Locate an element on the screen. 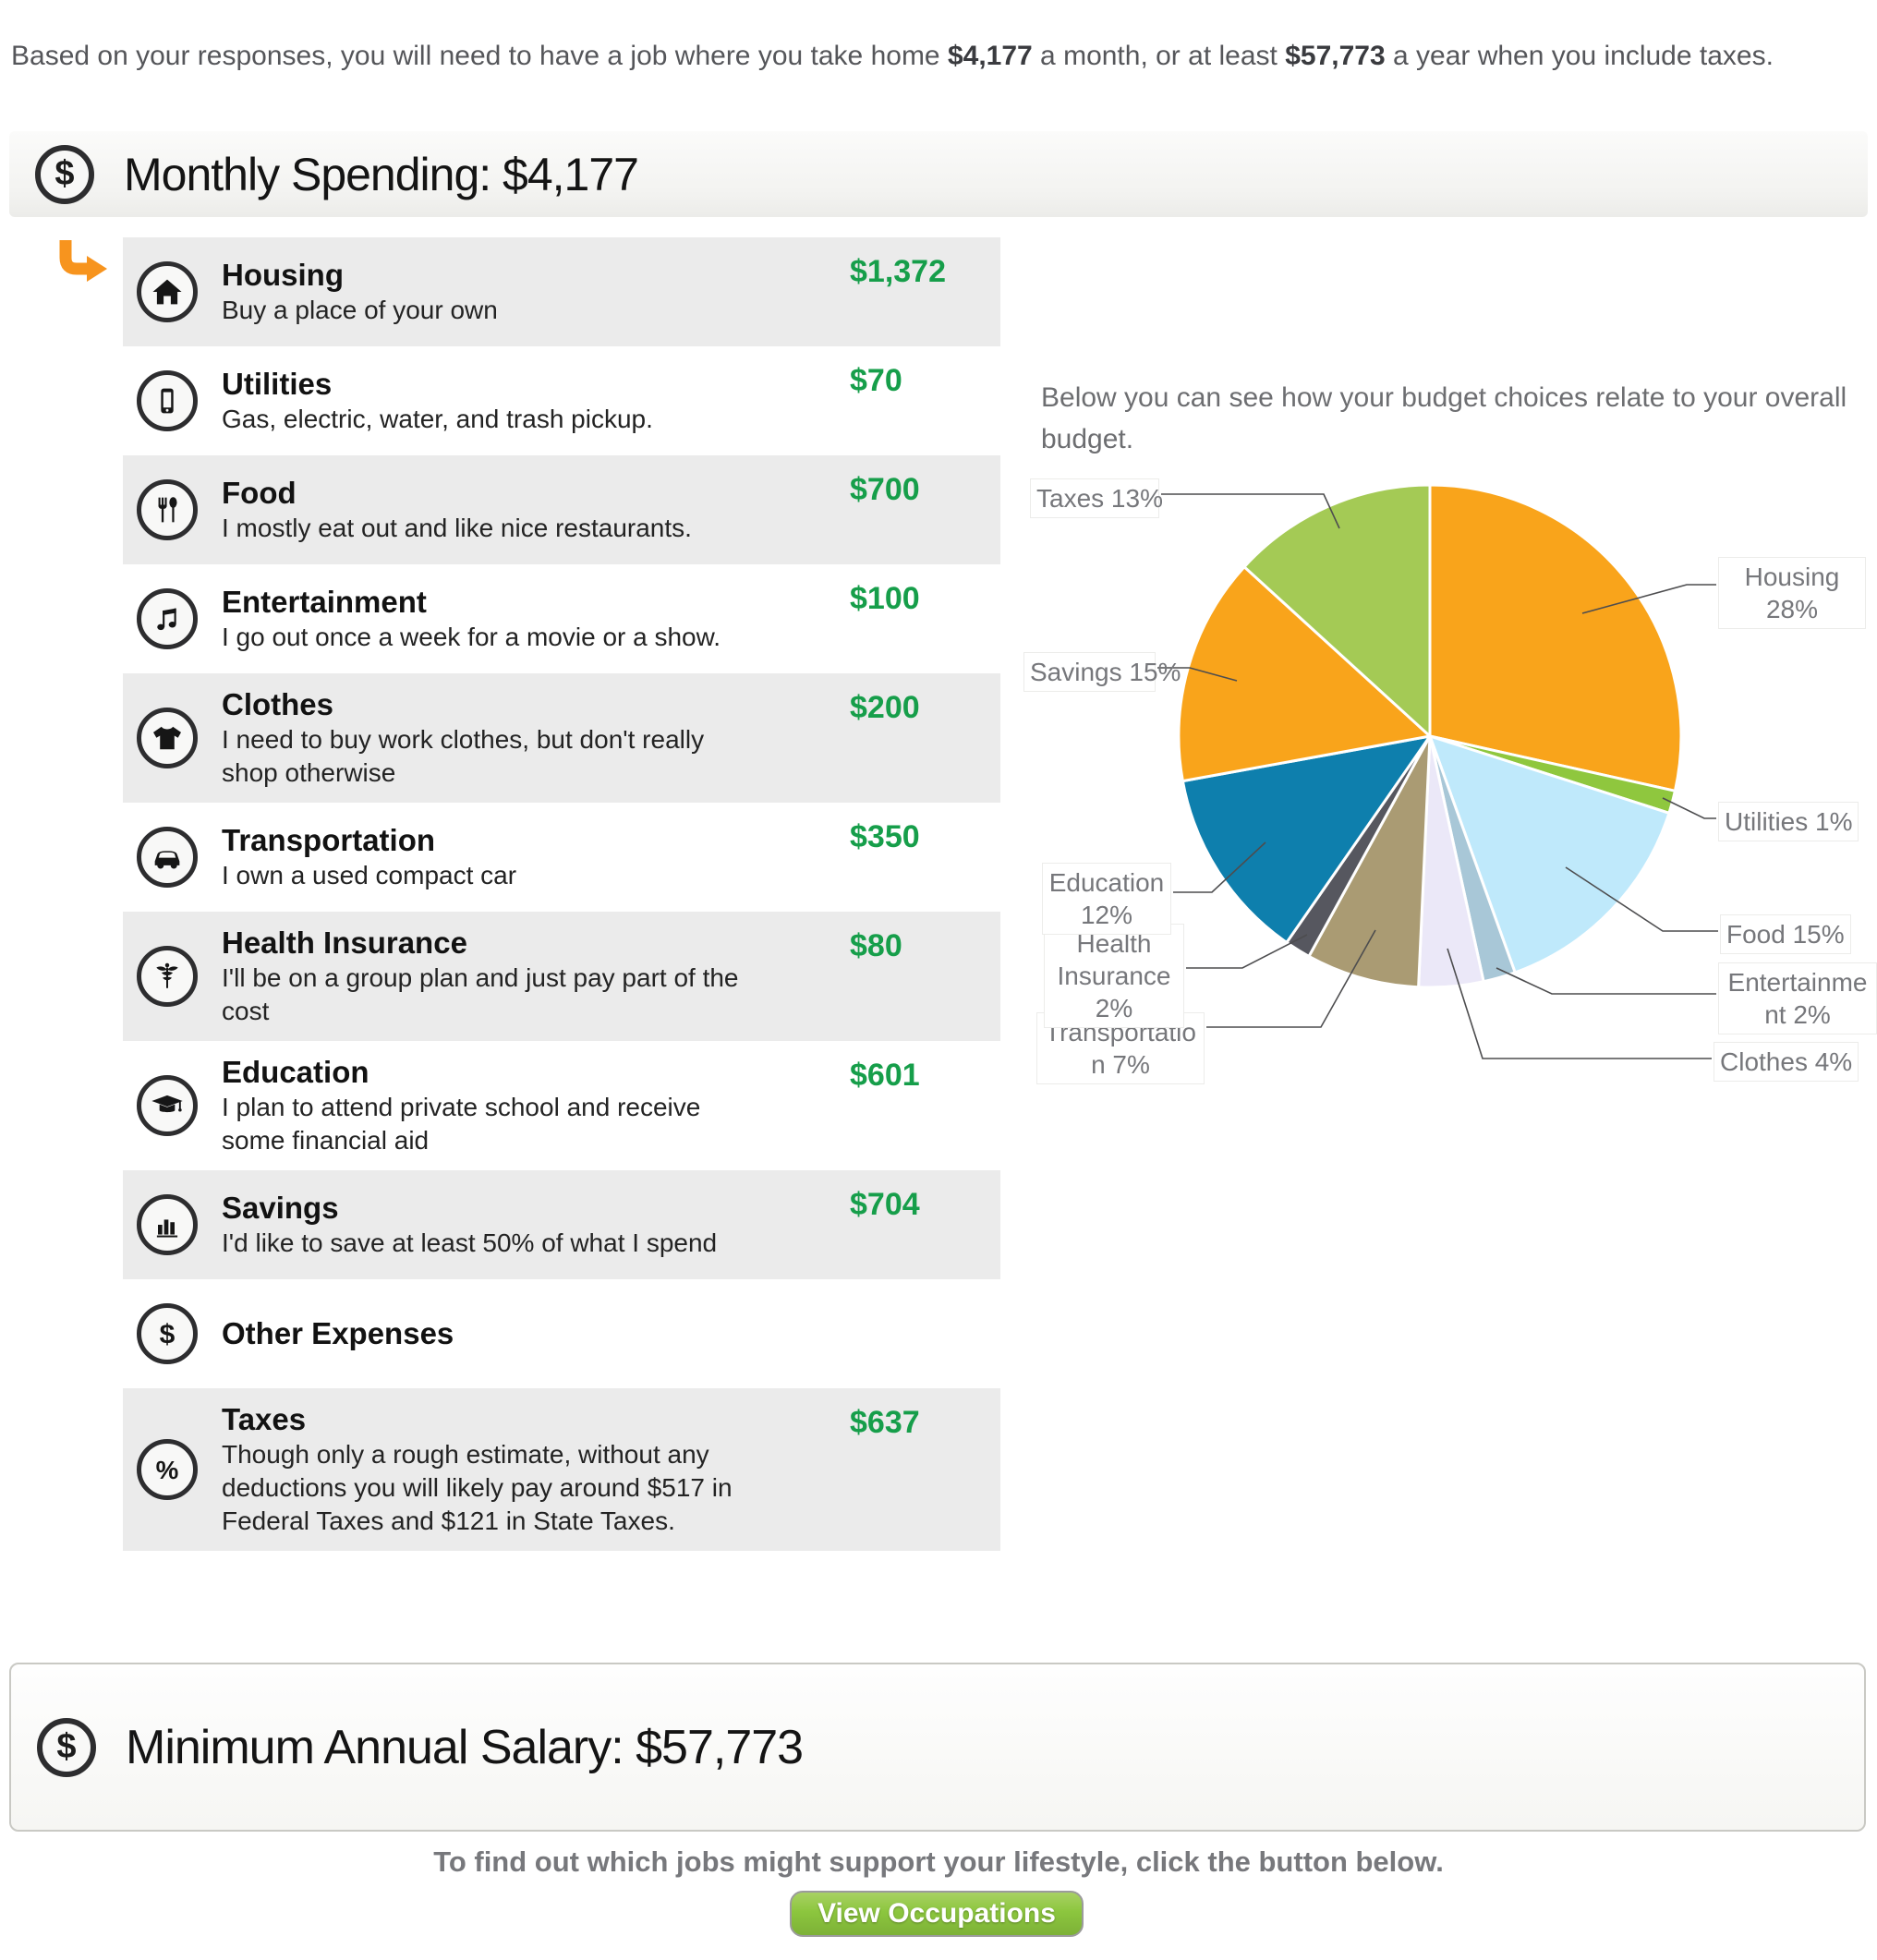 The width and height of the screenshot is (1877, 1960). category-name: Utilities is located at coordinates (277, 384).